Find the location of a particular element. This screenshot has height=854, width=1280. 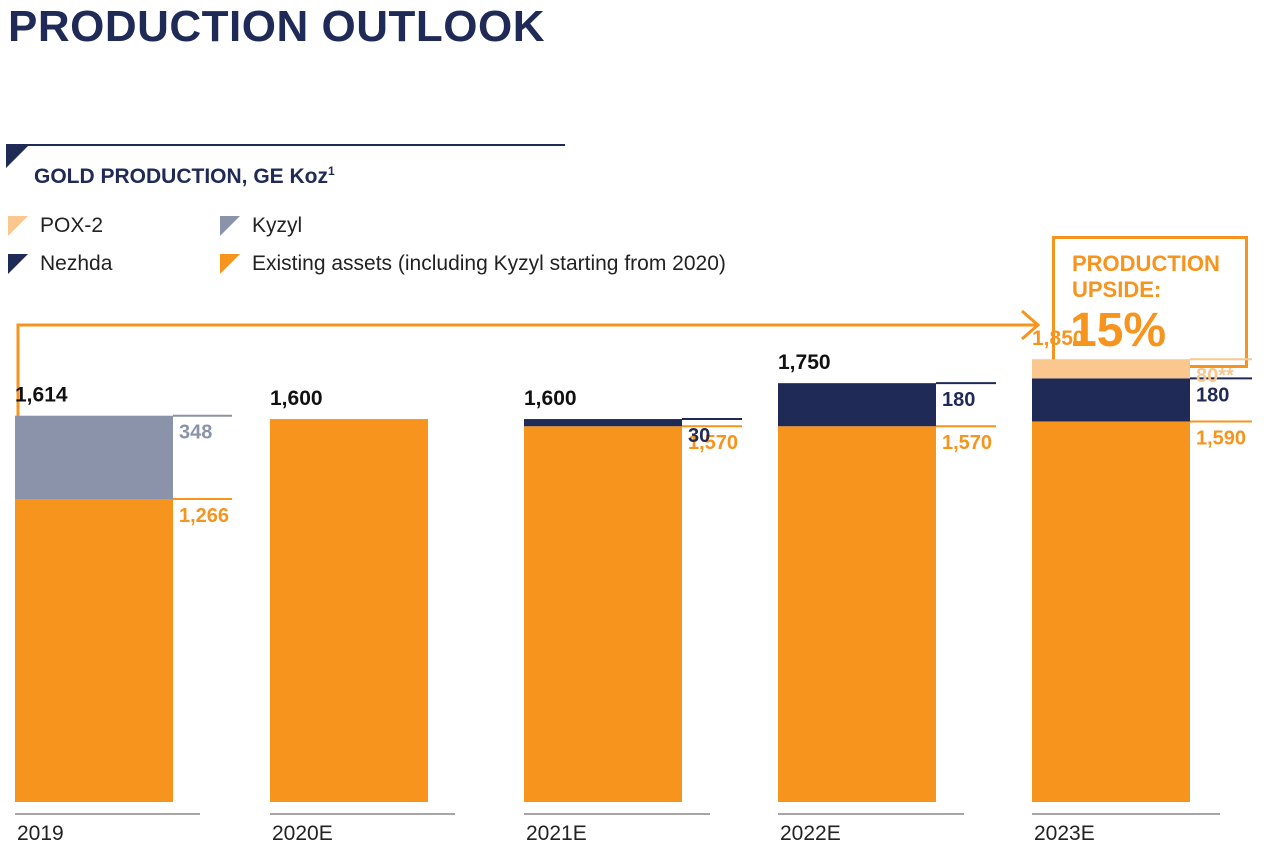

total-label-2021e: 1,600 is located at coordinates (550, 398).